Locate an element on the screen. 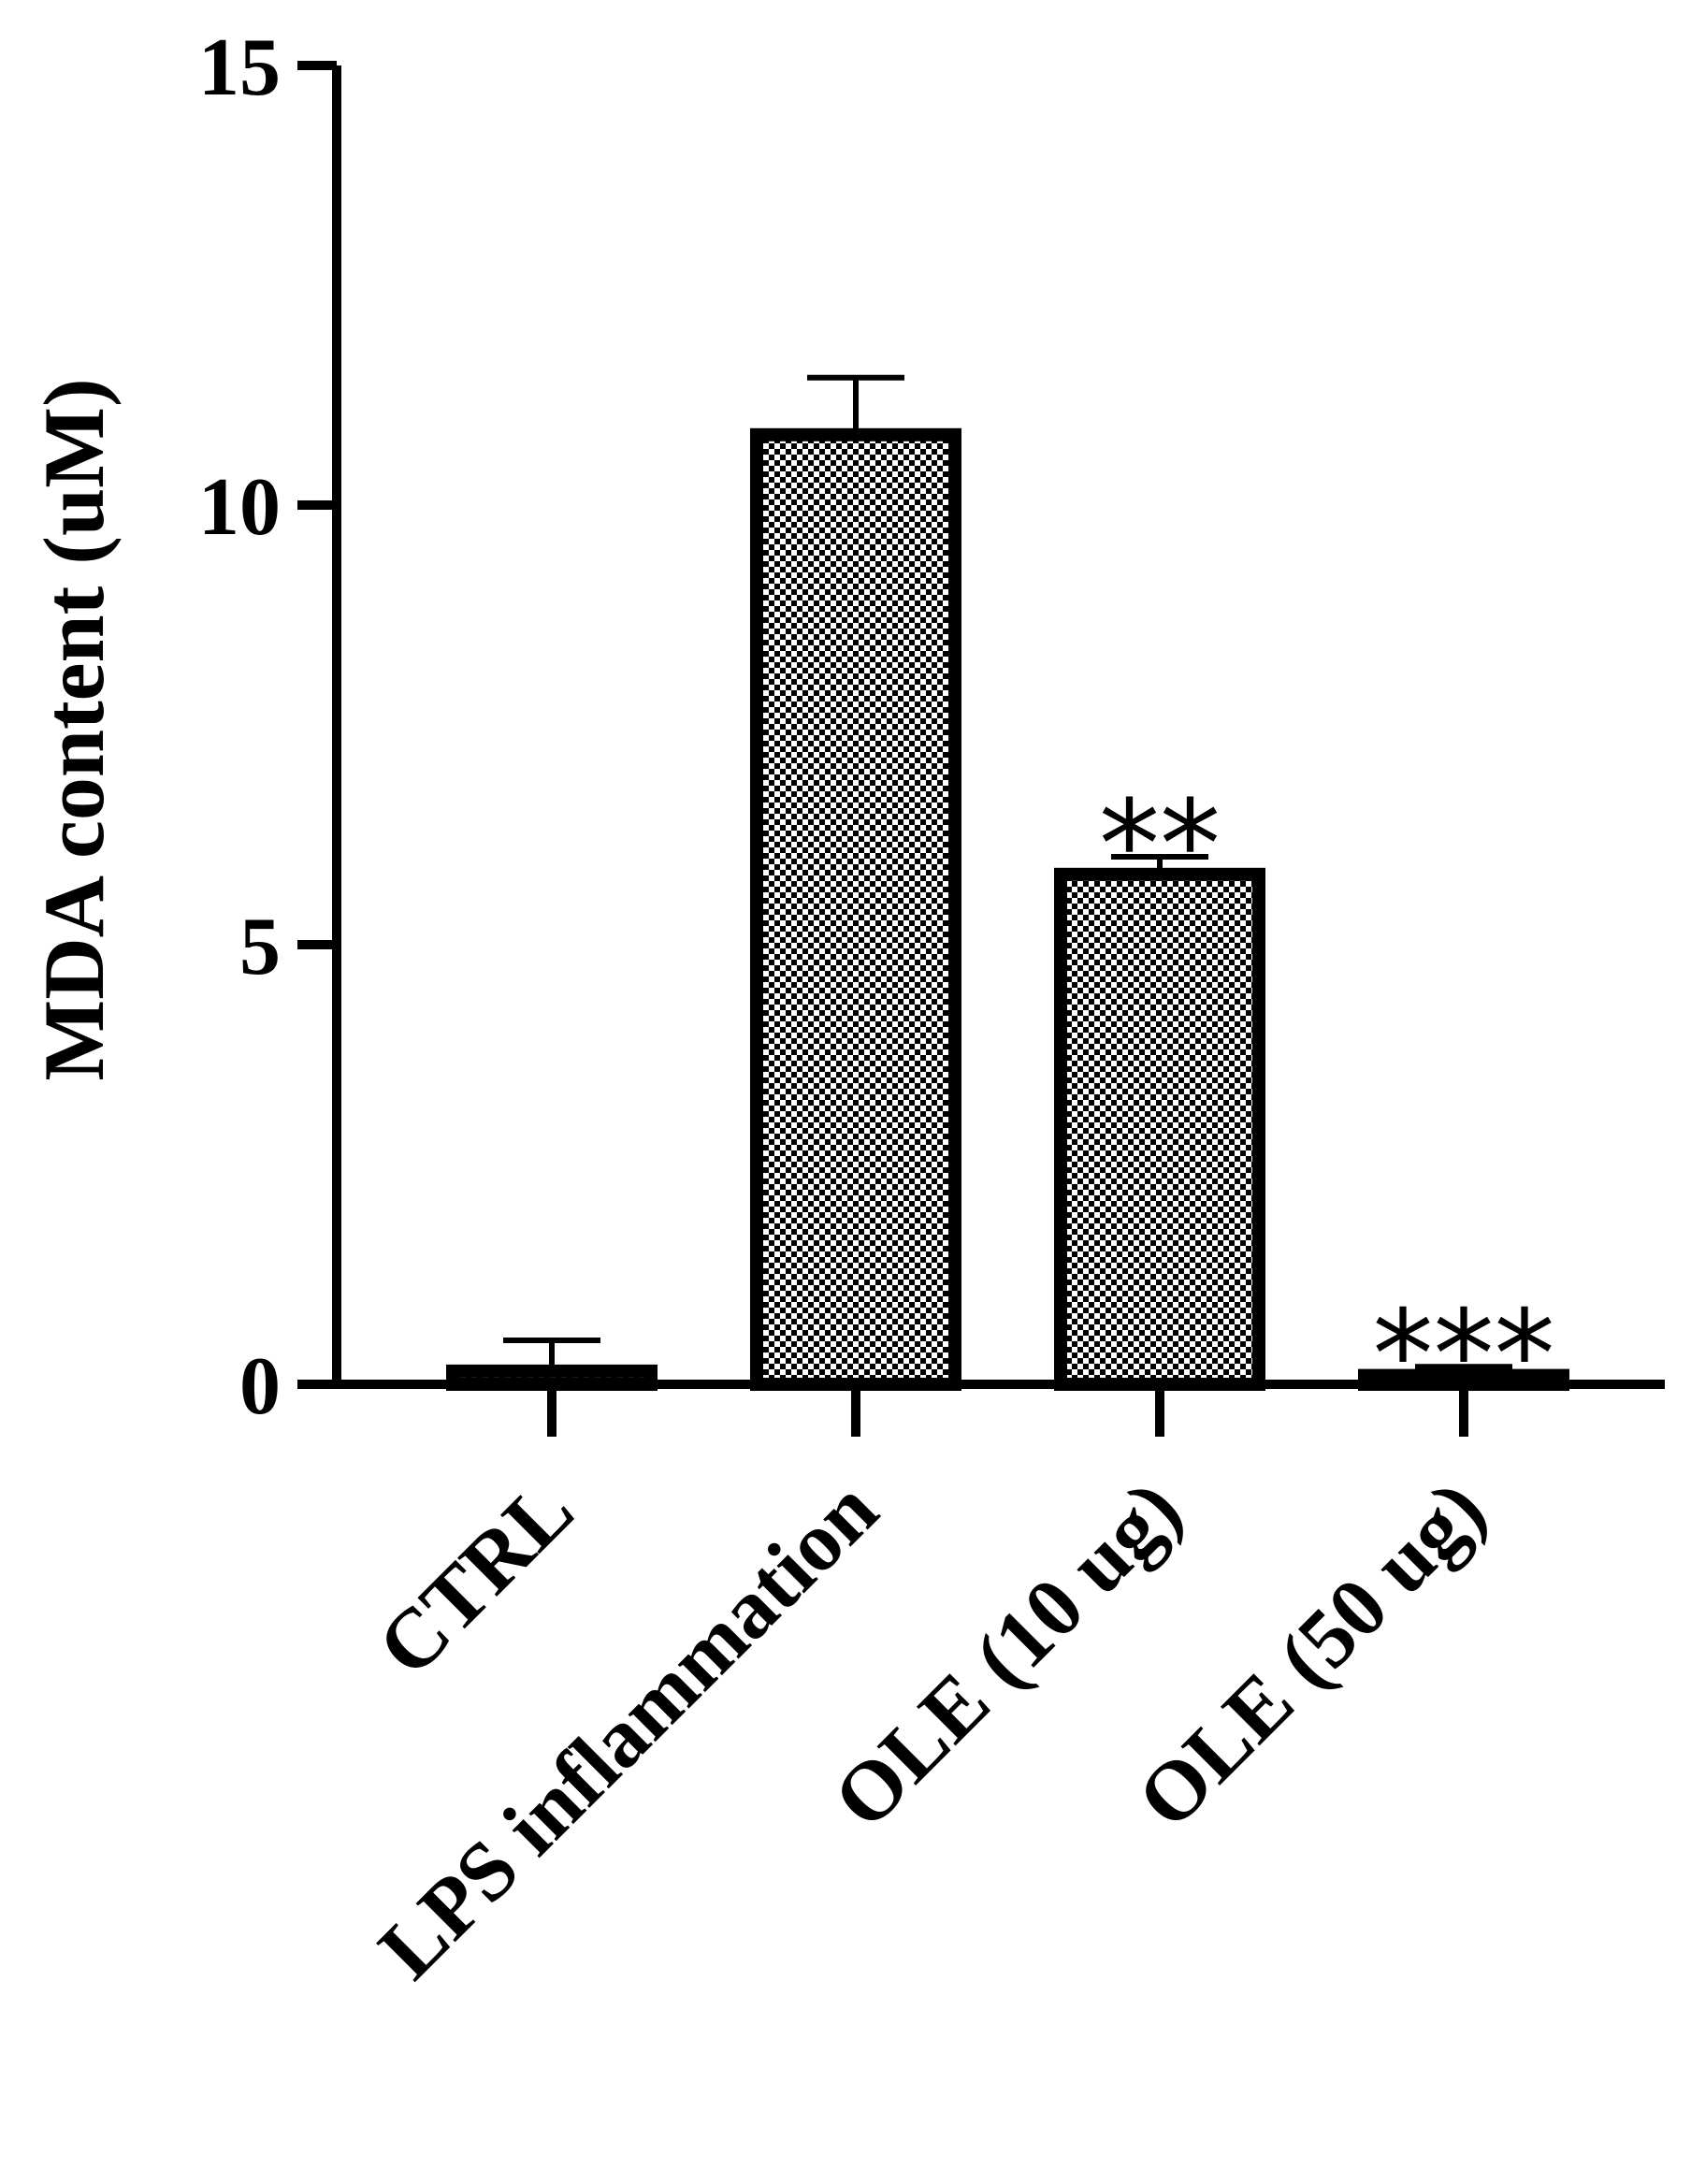 This screenshot has width=1691, height=2184. y-axis-label: MDA content (uM) is located at coordinates (74, 729).